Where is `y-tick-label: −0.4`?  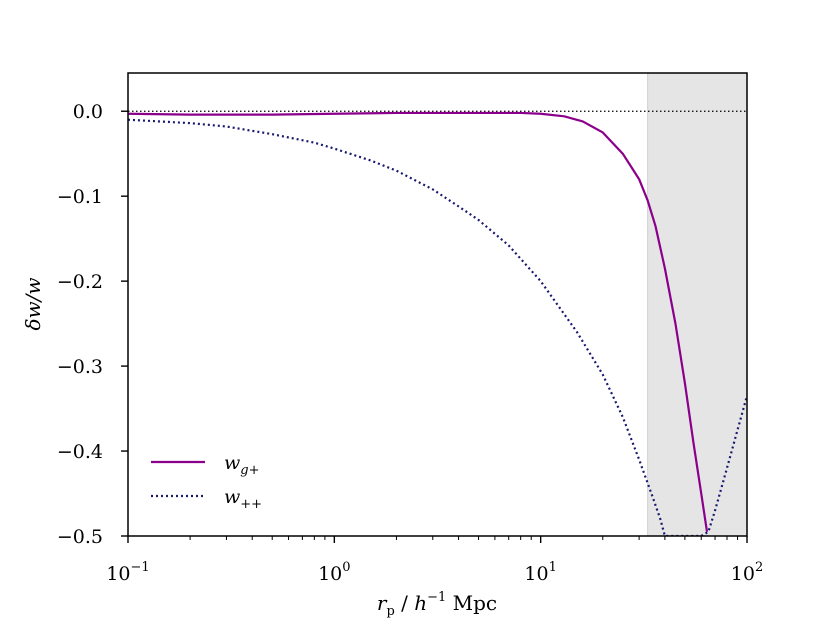
y-tick-label: −0.4 is located at coordinates (80, 452).